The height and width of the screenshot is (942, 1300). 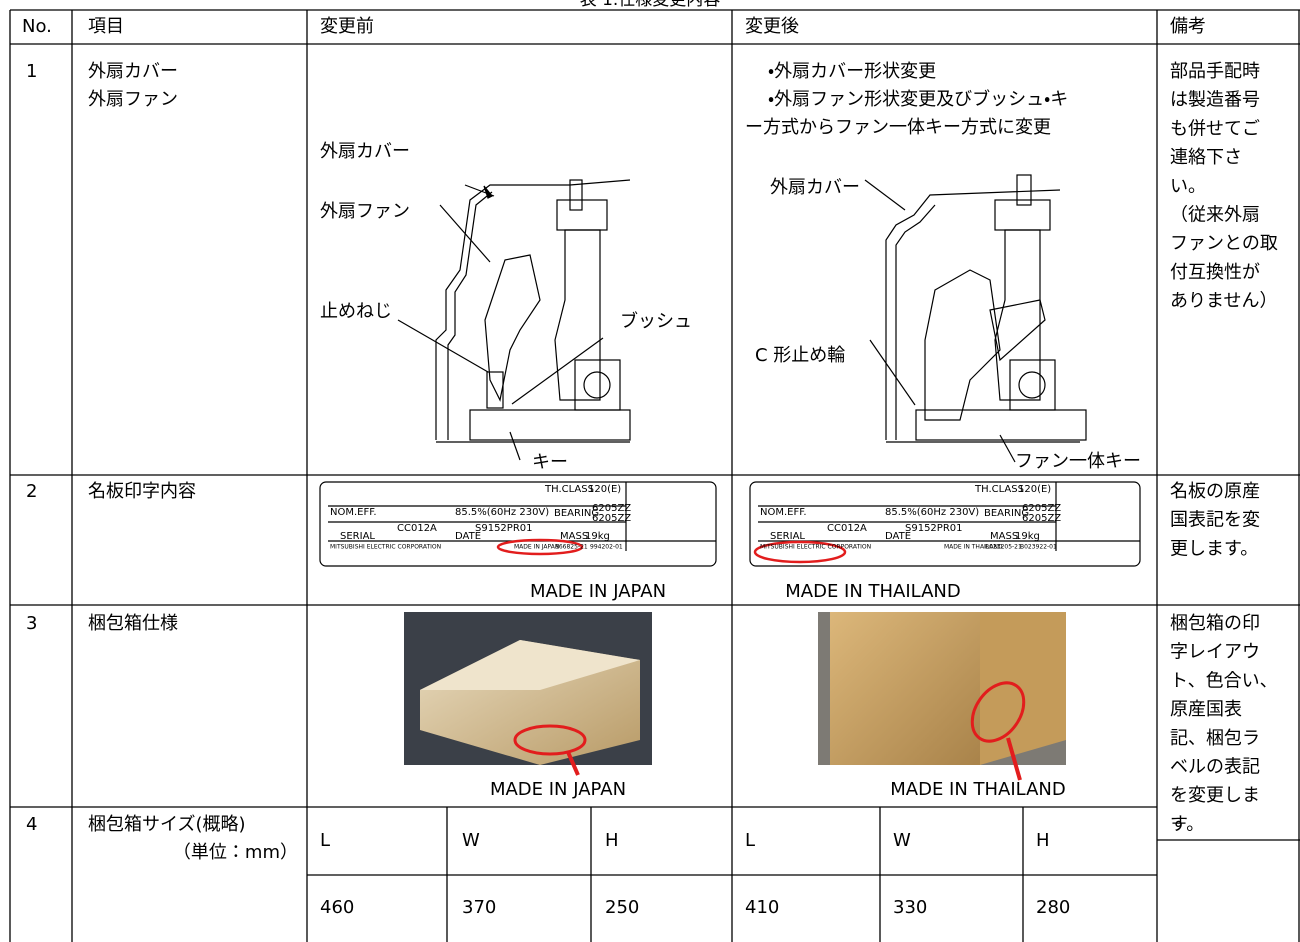 I want to click on size-value: 280, so click(x=1053, y=907).